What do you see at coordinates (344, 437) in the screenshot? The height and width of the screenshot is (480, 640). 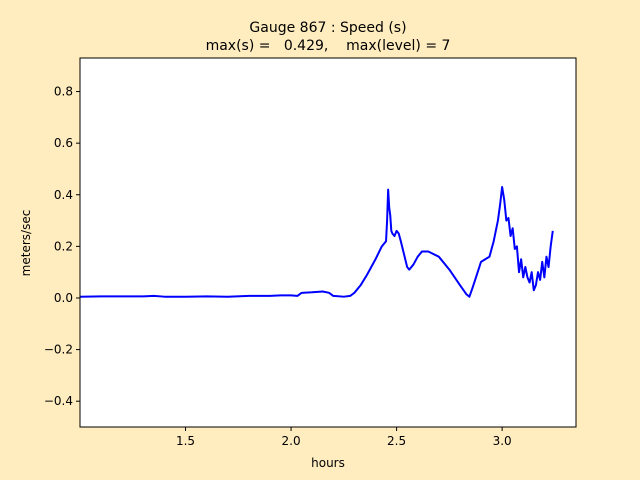 I see `x-axis-ticks: 1.5 2.0 2.5 3.0` at bounding box center [344, 437].